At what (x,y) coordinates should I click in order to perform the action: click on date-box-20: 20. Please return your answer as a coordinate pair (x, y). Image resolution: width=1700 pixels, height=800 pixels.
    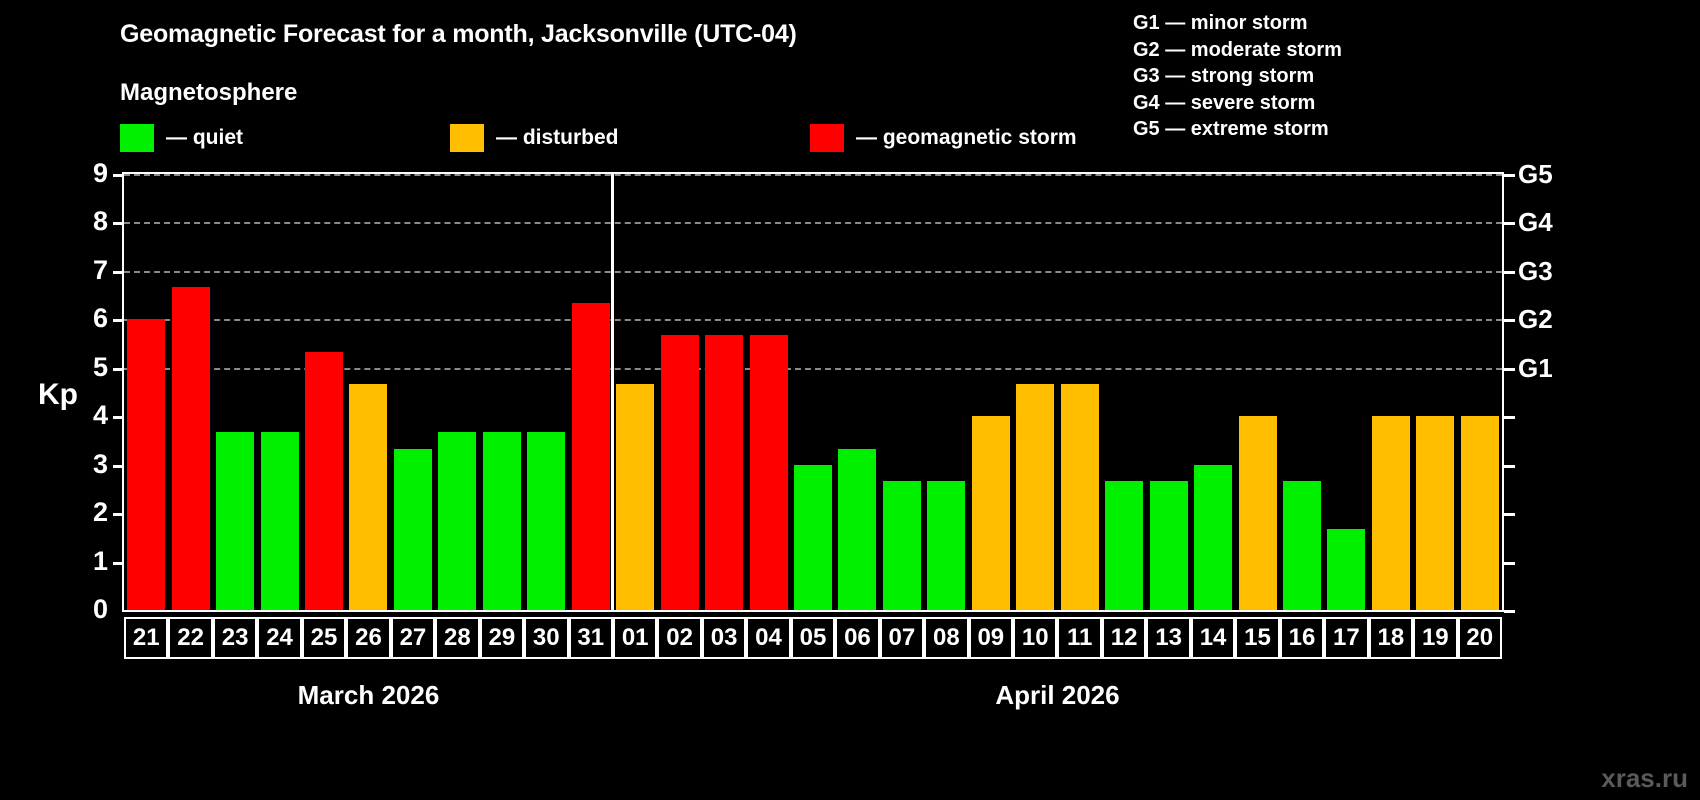
    Looking at the image, I should click on (1479, 638).